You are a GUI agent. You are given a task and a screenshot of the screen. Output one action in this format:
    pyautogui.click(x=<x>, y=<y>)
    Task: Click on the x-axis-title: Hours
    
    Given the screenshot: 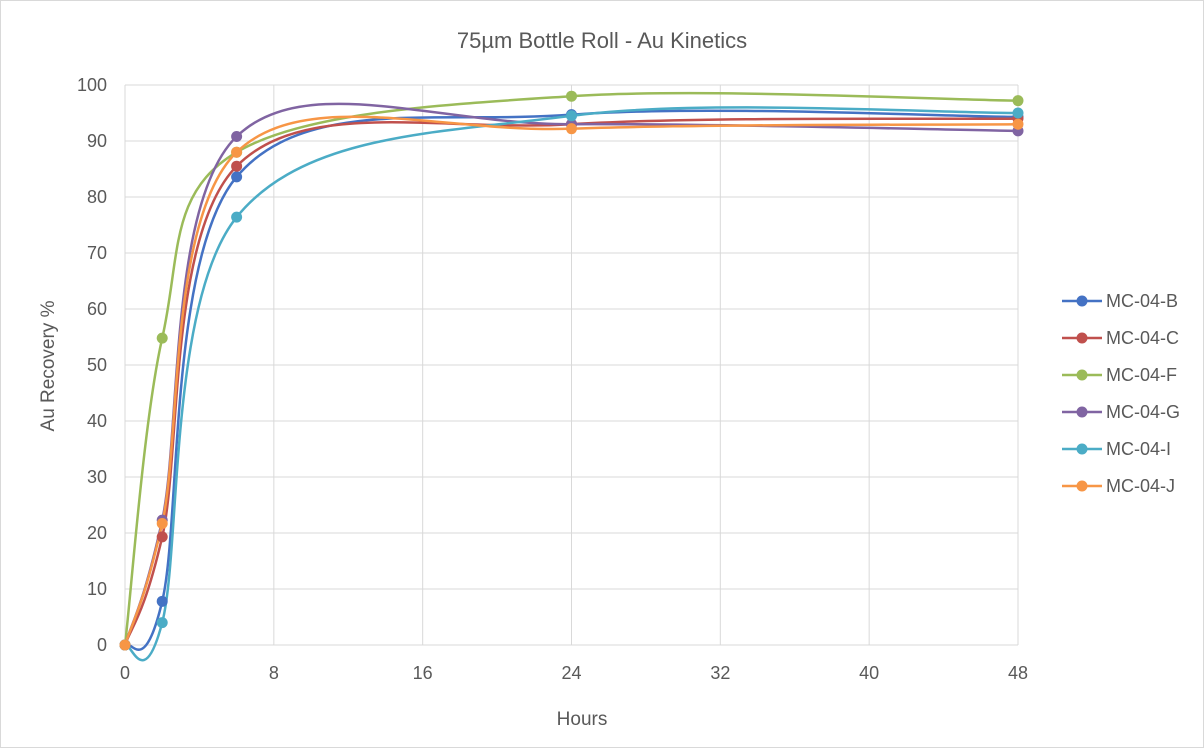 What is the action you would take?
    pyautogui.click(x=582, y=719)
    